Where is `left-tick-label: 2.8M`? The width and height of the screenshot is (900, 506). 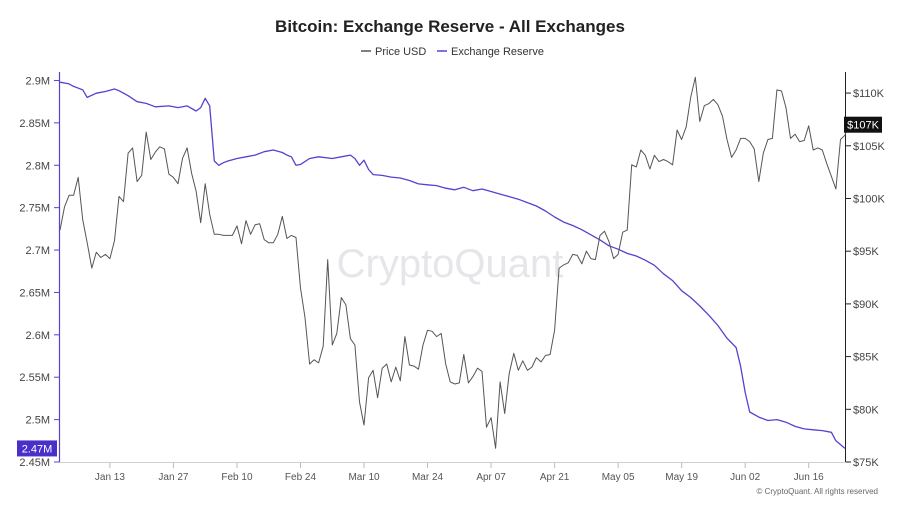
left-tick-label: 2.8M is located at coordinates (38, 166).